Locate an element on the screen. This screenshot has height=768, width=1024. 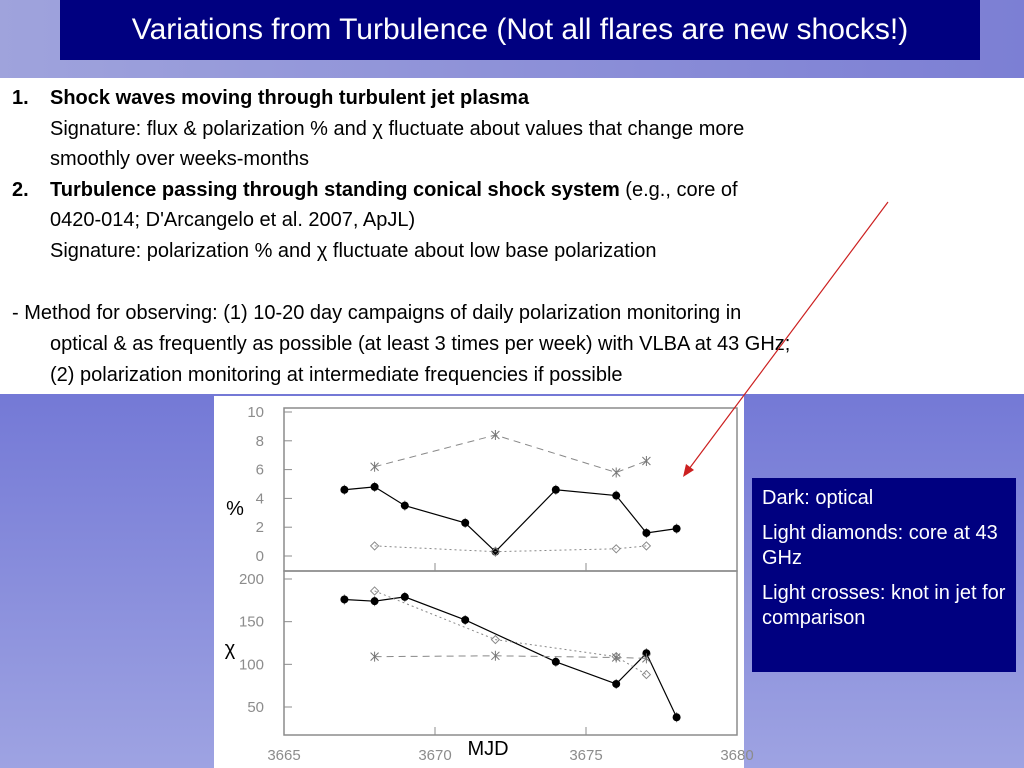
x-tick-label: 3665 is located at coordinates (283, 755).